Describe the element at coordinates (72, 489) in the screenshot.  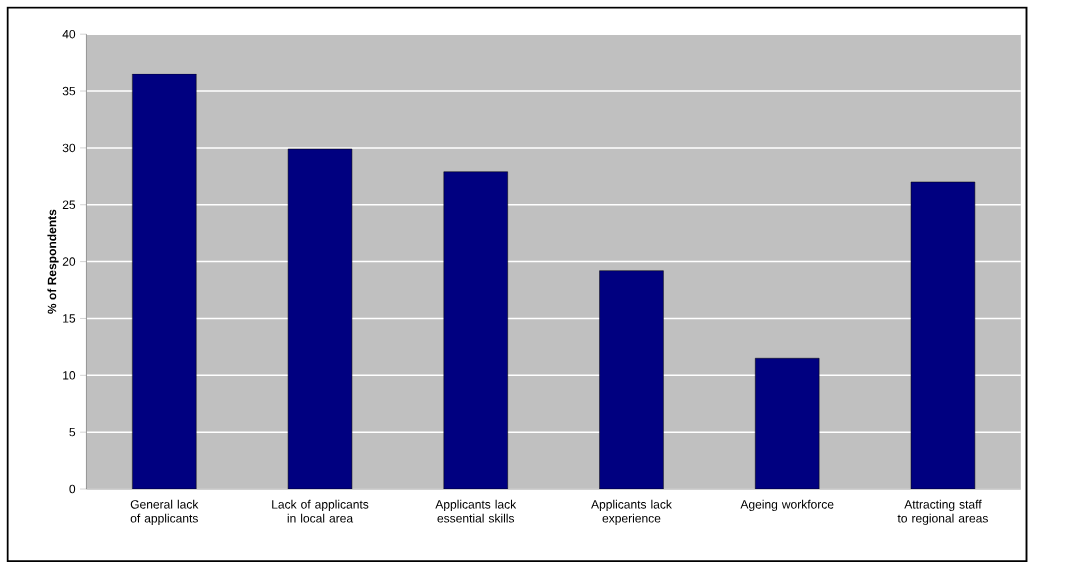
I see `y-tick-label: 0` at that location.